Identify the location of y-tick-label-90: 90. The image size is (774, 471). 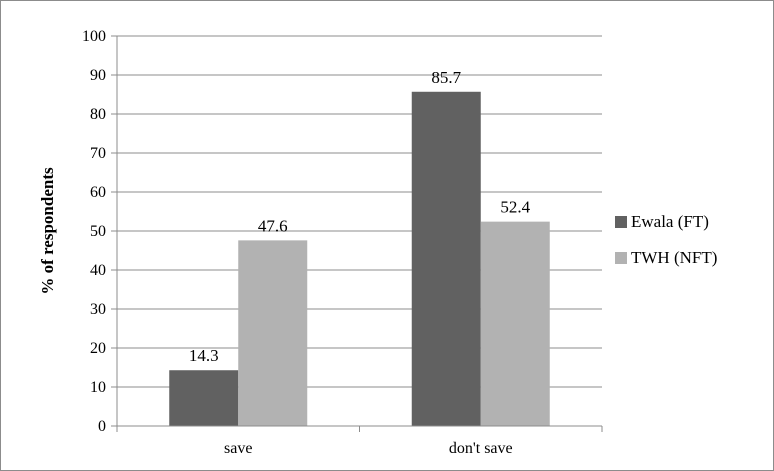
(98, 75).